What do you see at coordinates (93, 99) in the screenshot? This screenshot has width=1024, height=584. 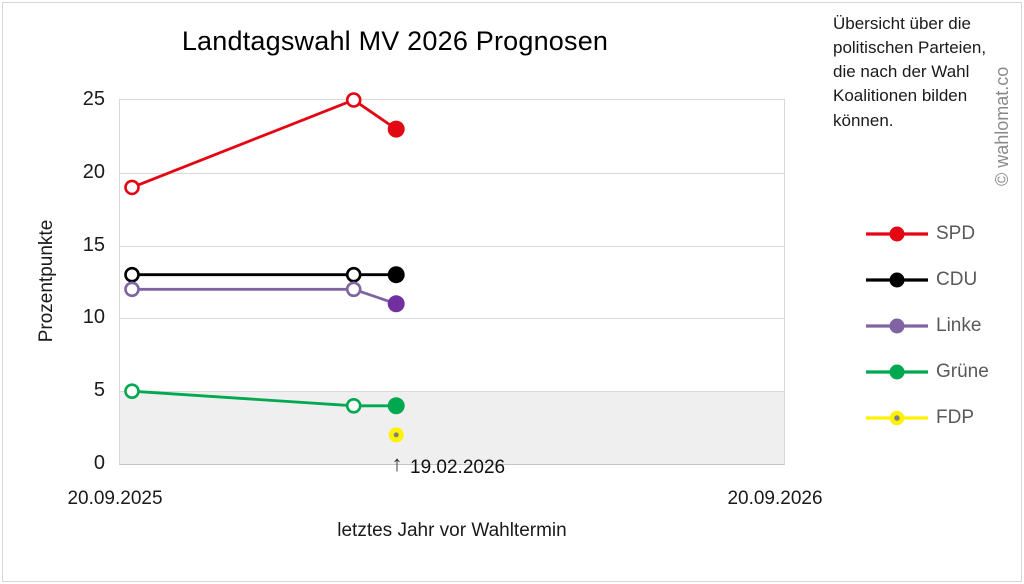 I see `y-tick-25: 25` at bounding box center [93, 99].